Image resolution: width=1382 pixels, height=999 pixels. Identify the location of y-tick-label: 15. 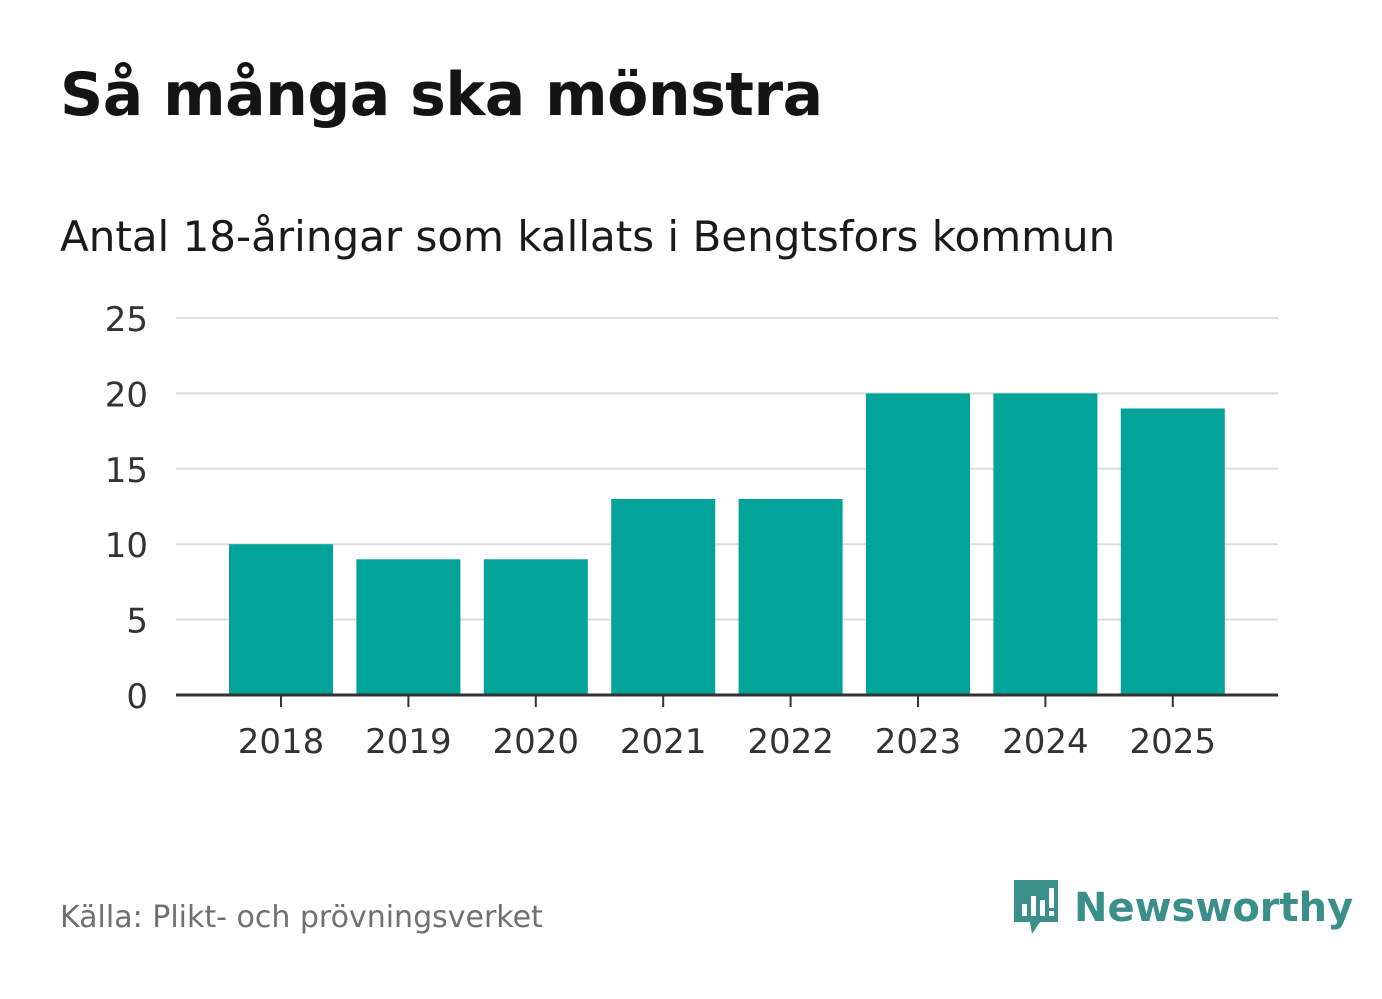
(126, 471).